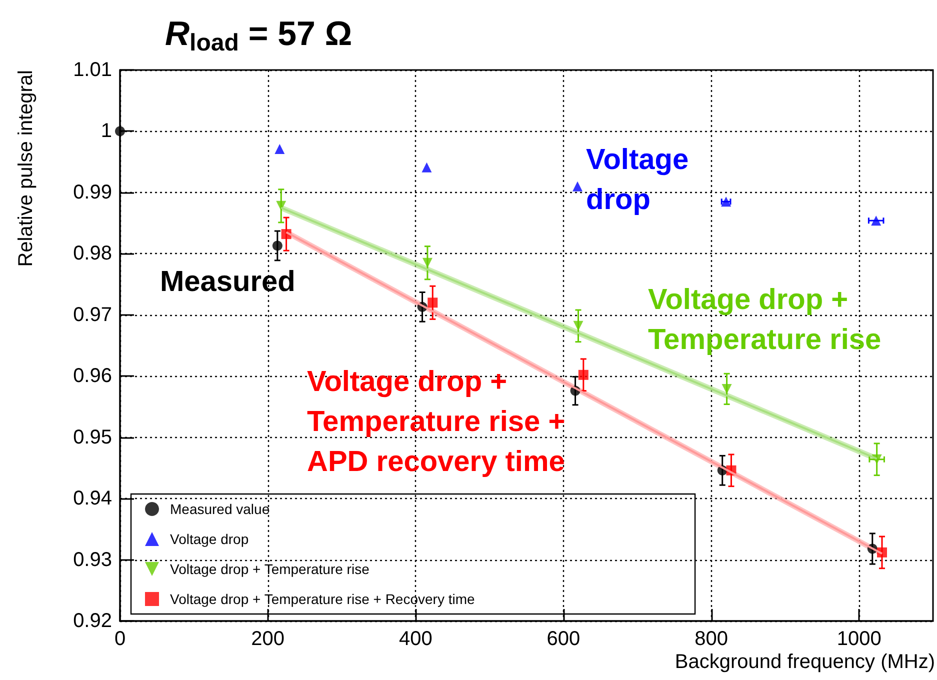  What do you see at coordinates (859, 639) in the screenshot?
I see `x-tick-label: 1000` at bounding box center [859, 639].